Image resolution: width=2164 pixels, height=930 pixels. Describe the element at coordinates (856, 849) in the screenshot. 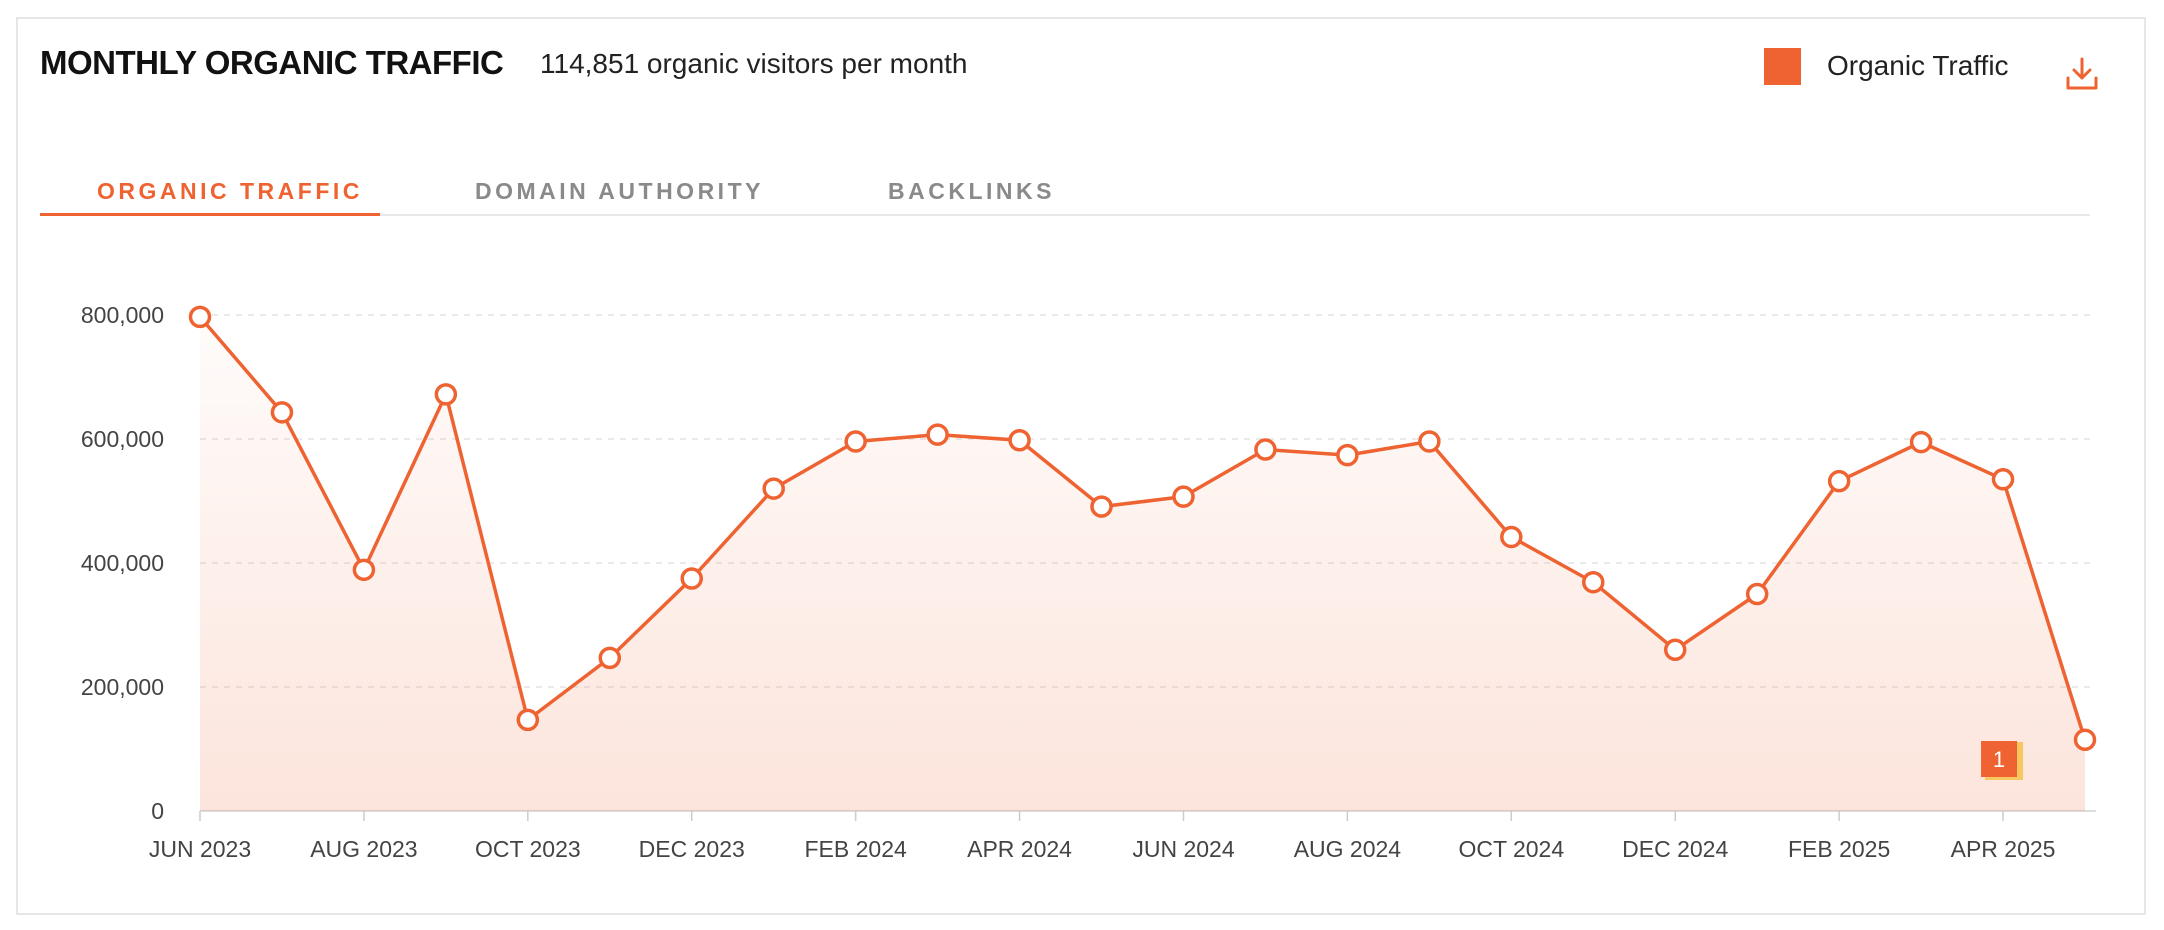

I see `x-tick-label: FEB 2024` at that location.